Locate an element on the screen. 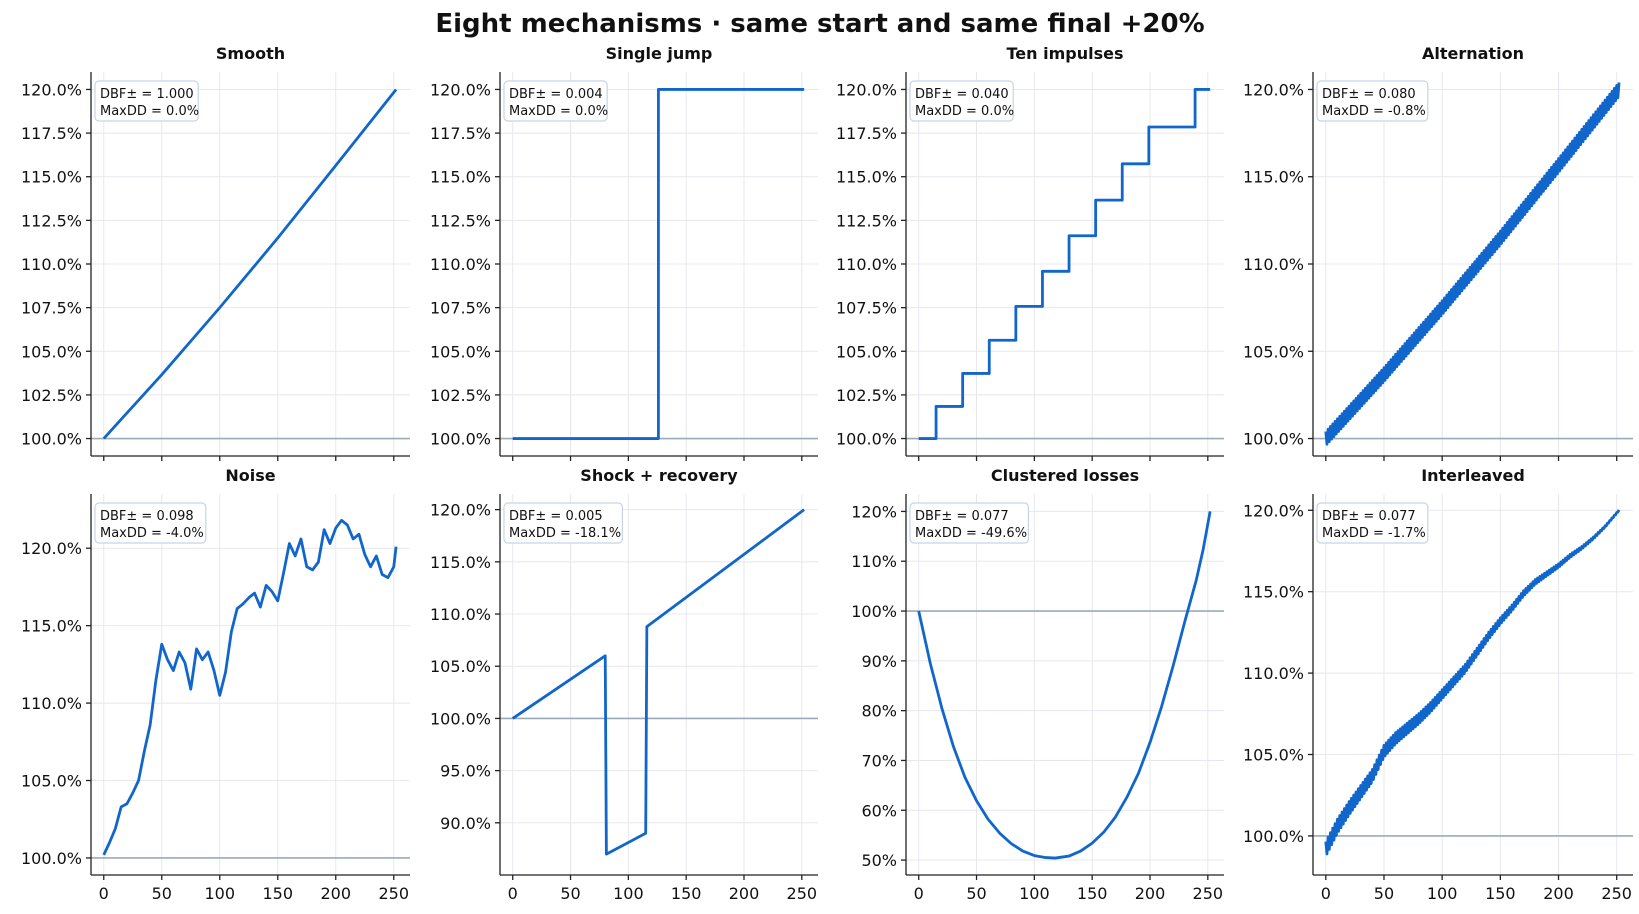  stats-annotation: DBF± = 1.000 MaxDD = 0.0% is located at coordinates (146, 101).